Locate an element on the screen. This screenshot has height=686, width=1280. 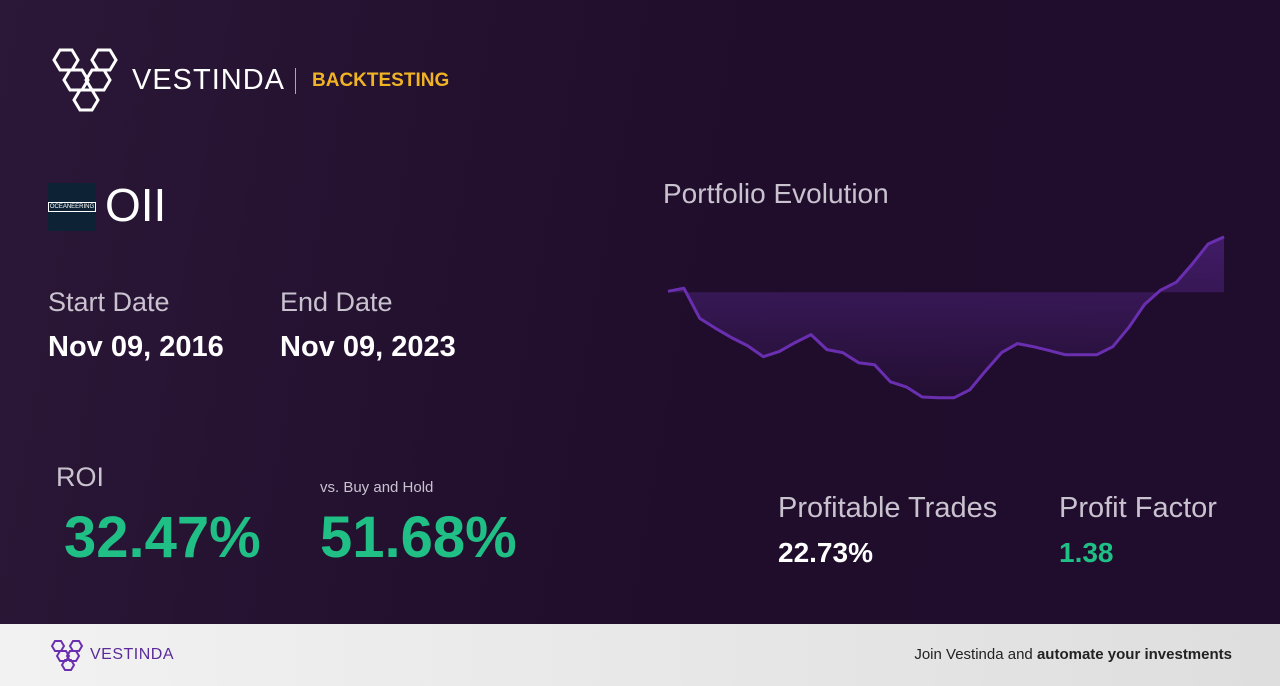
vs-label: vs. Buy and Hold is located at coordinates (377, 487).